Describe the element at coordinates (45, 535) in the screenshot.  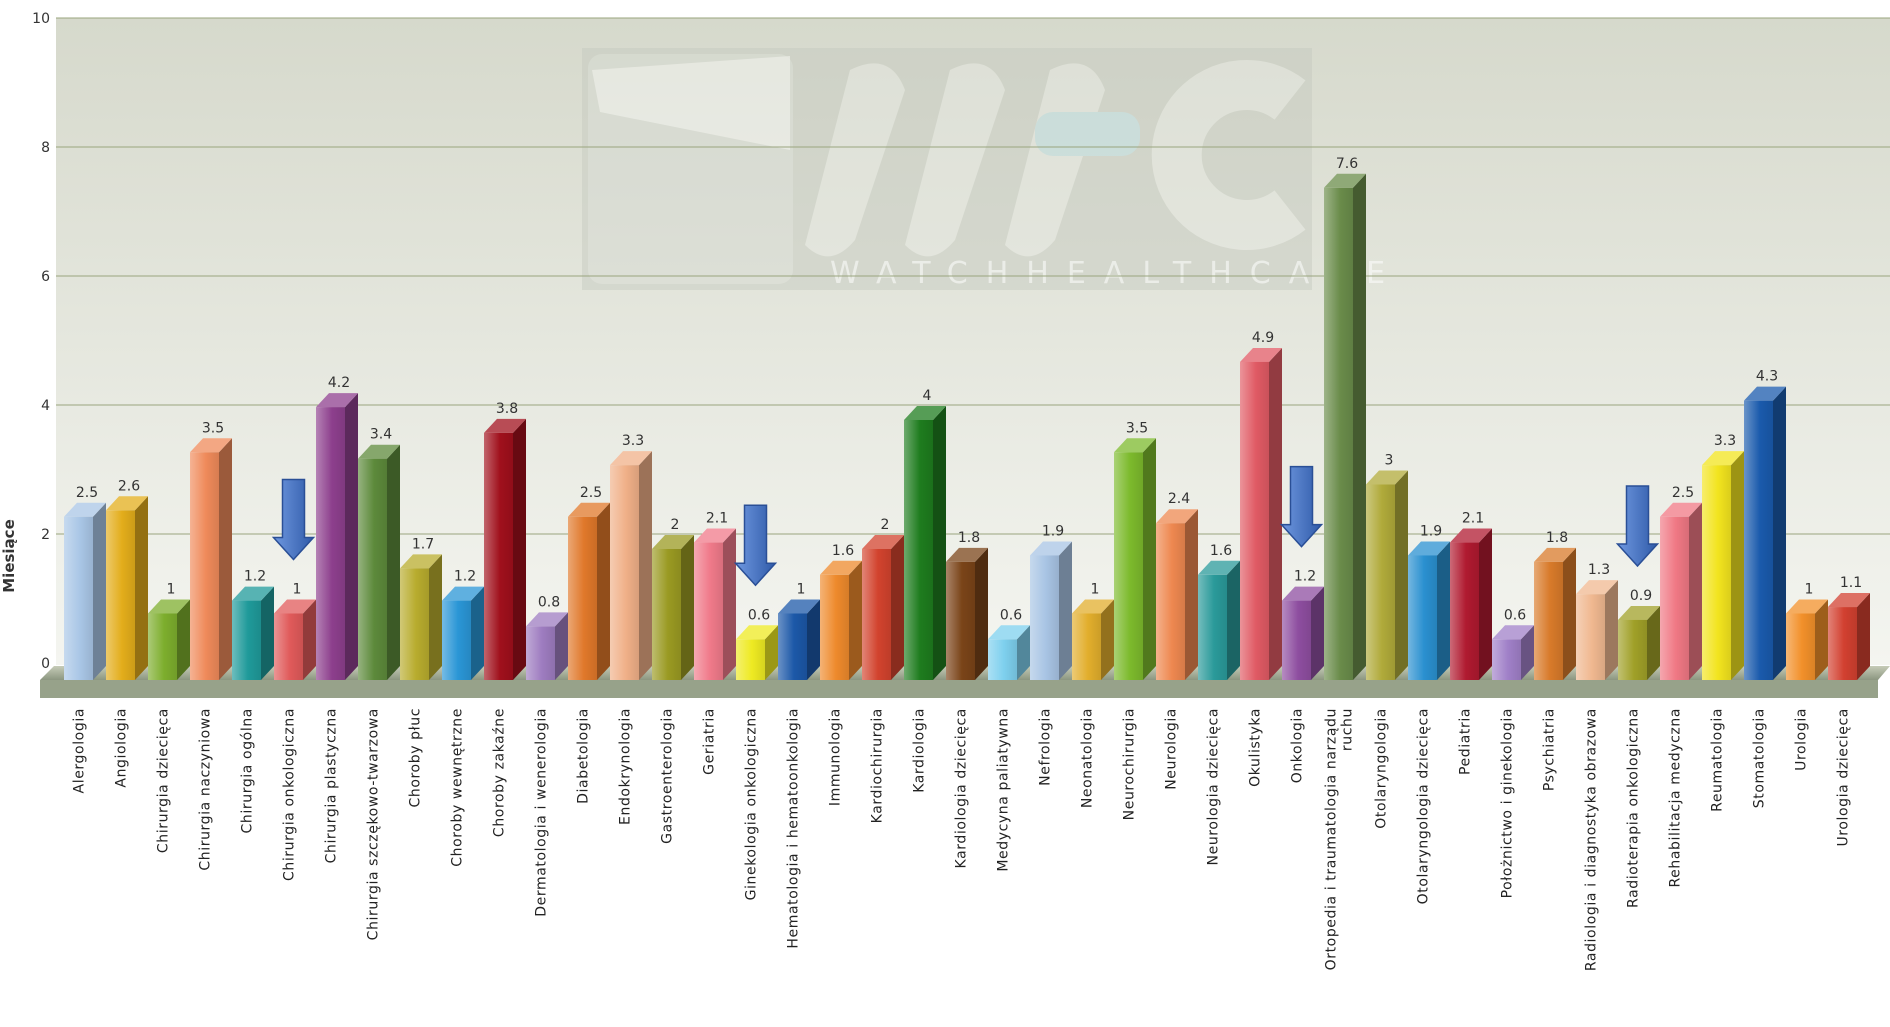
I see `y-tick-label: 2` at that location.